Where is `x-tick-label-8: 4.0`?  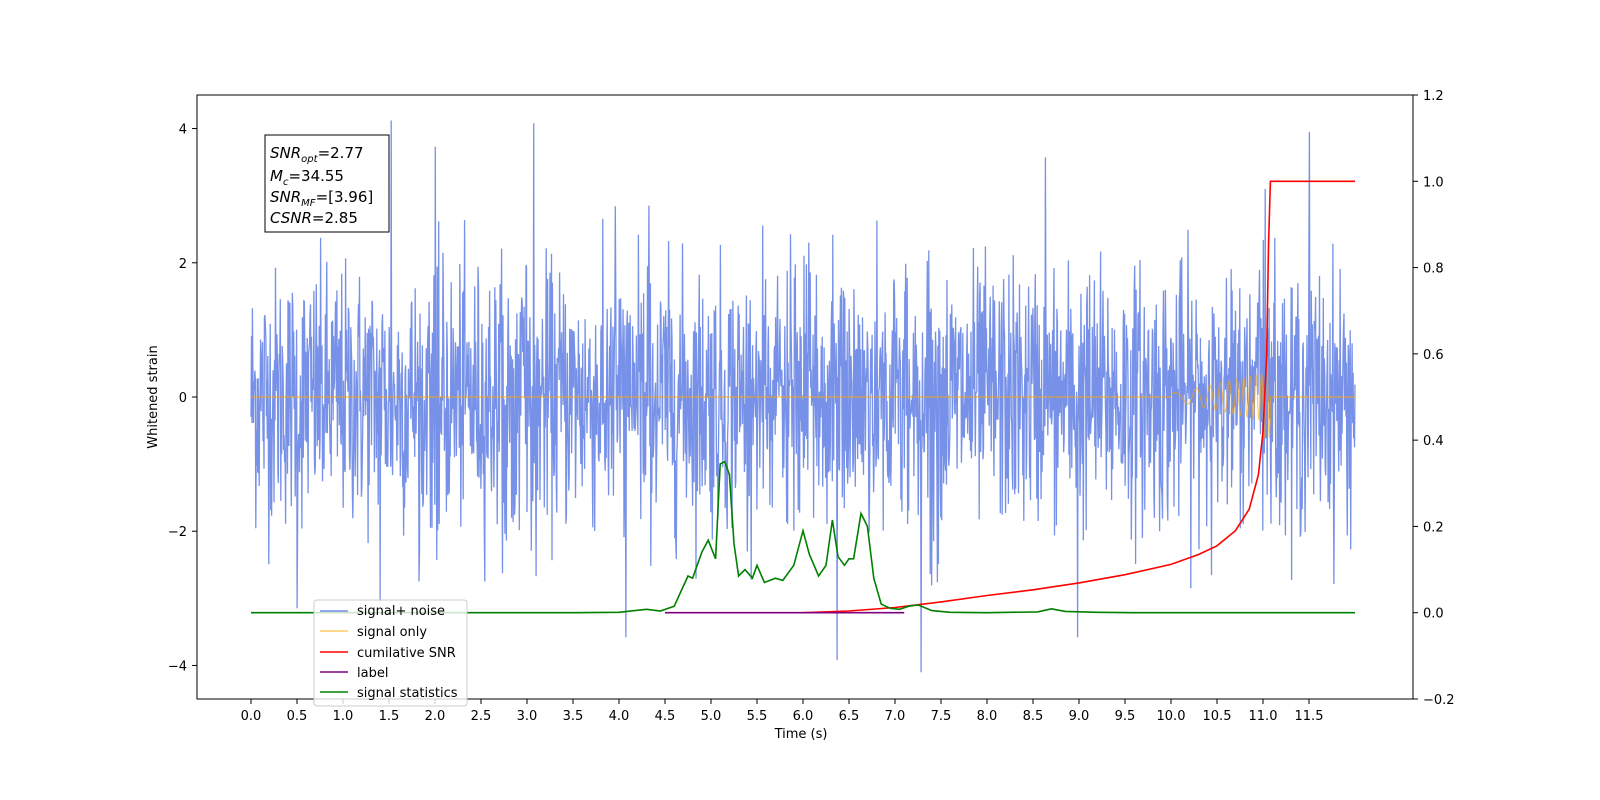 x-tick-label-8: 4.0 is located at coordinates (619, 716).